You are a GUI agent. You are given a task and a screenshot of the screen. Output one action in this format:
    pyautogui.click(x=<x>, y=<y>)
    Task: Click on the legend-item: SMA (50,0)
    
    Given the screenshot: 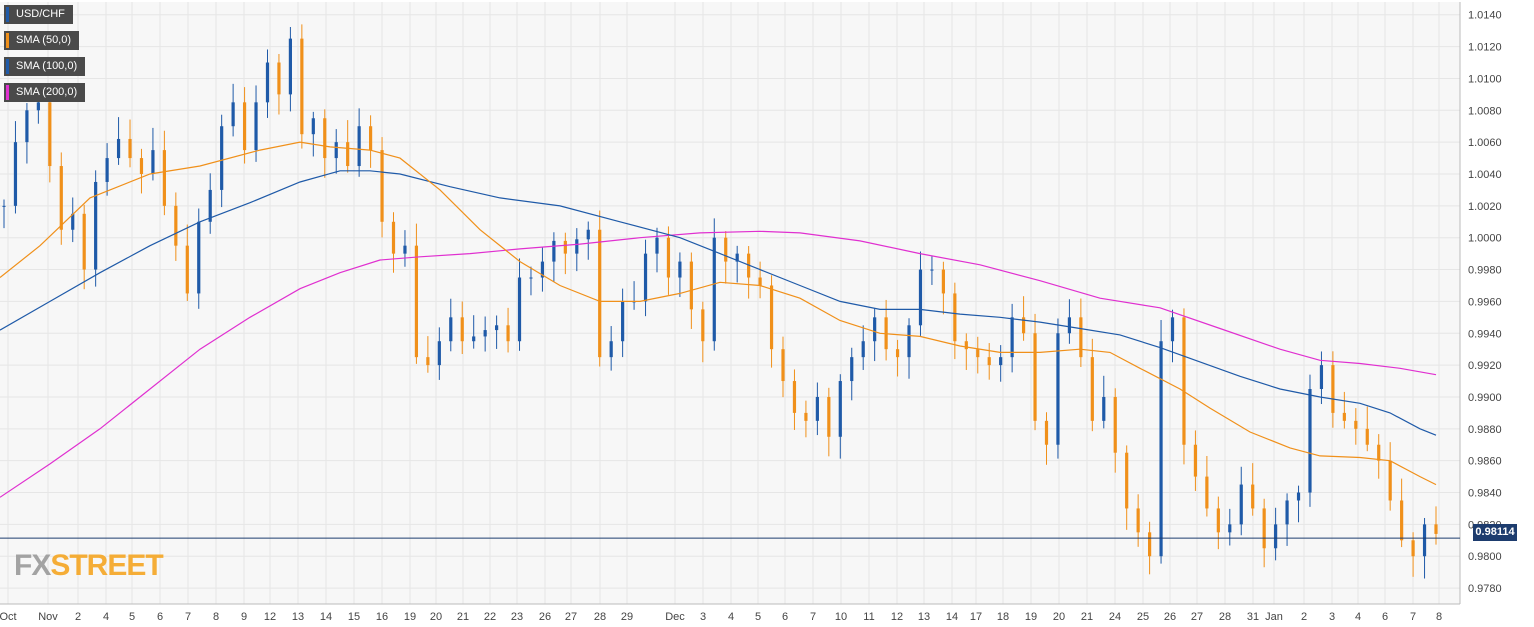 What is the action you would take?
    pyautogui.click(x=42, y=40)
    